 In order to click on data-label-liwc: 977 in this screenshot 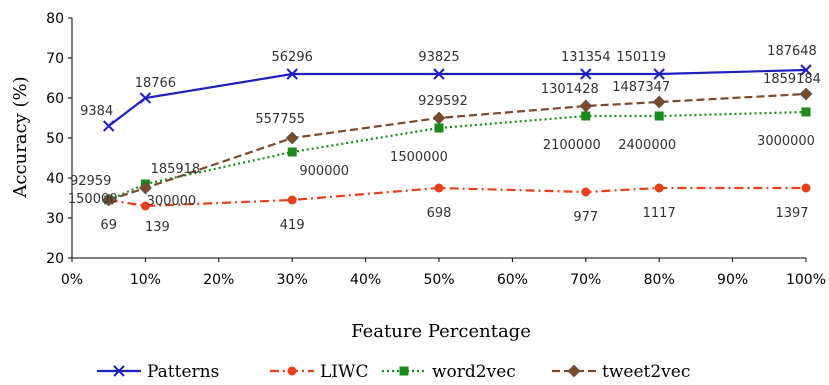, I will do `click(585, 217)`.